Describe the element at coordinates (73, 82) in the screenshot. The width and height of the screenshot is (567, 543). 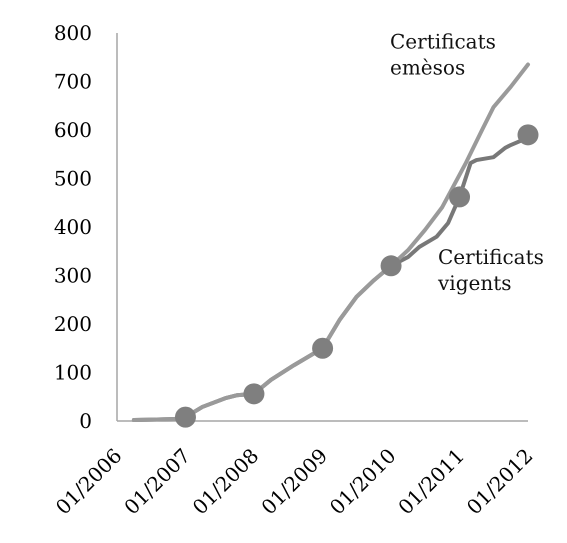
I see `y-tick-label: 700` at that location.